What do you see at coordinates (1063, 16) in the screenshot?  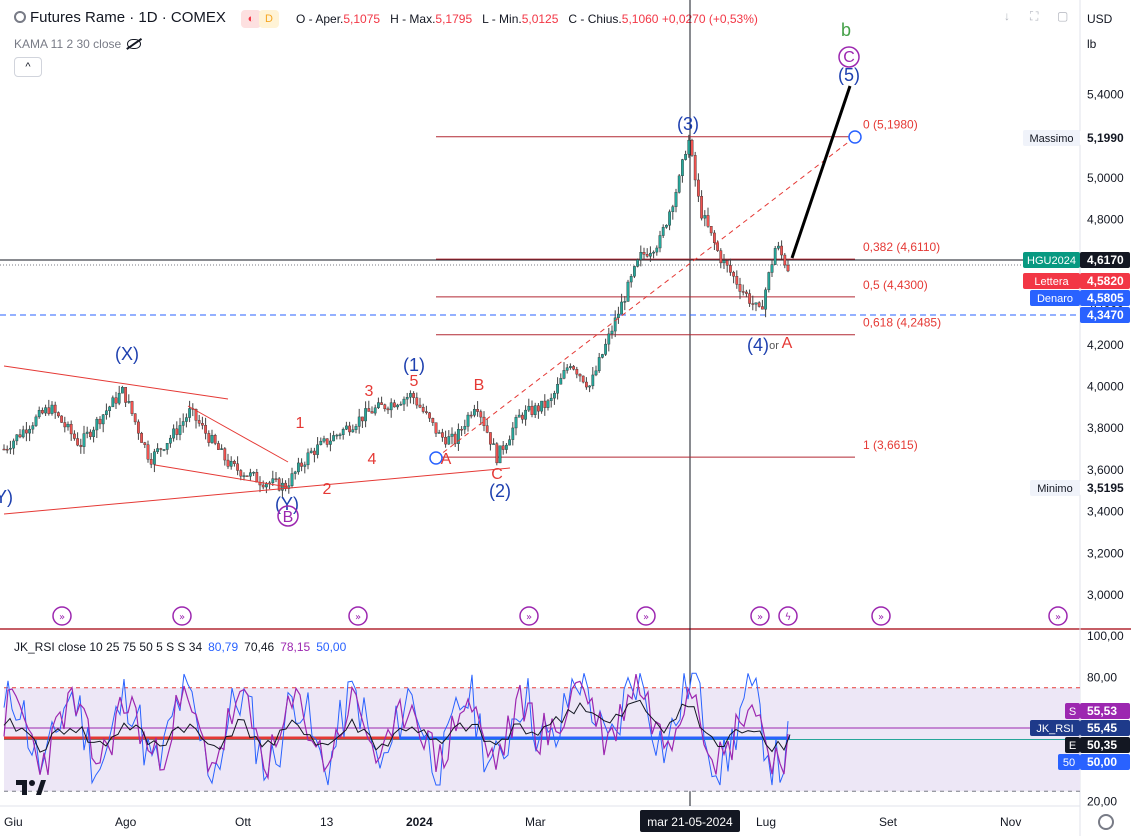 I see `maximize-icon: ▢` at bounding box center [1063, 16].